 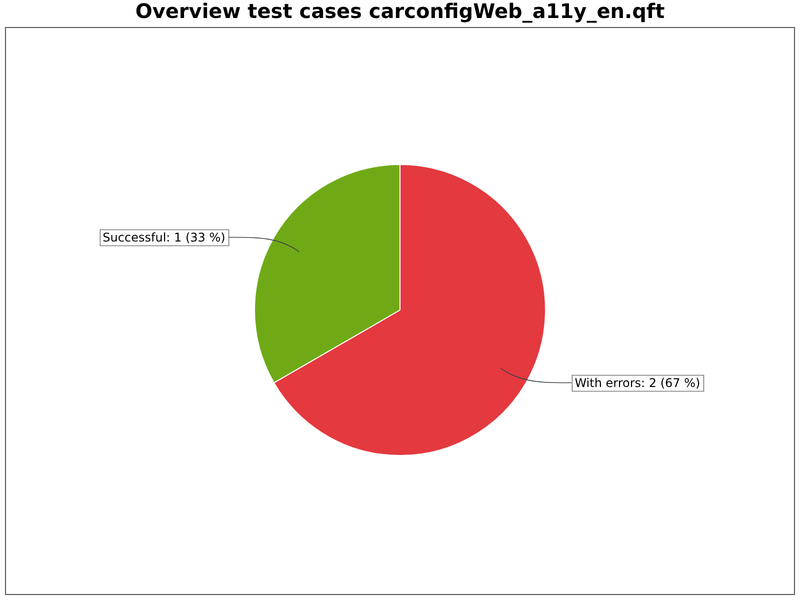 What do you see at coordinates (164, 237) in the screenshot?
I see `slice-label: Successful: 1 (33 %)` at bounding box center [164, 237].